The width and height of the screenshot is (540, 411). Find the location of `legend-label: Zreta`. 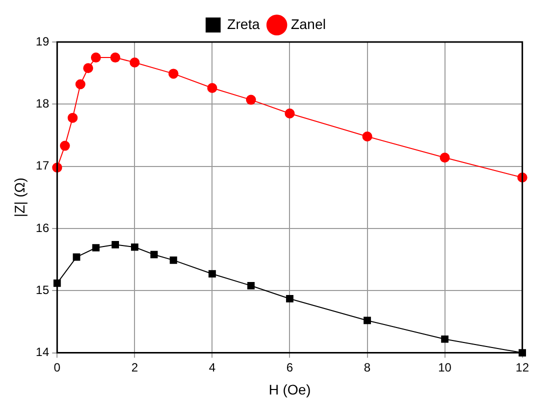

legend-label: Zreta is located at coordinates (243, 24).